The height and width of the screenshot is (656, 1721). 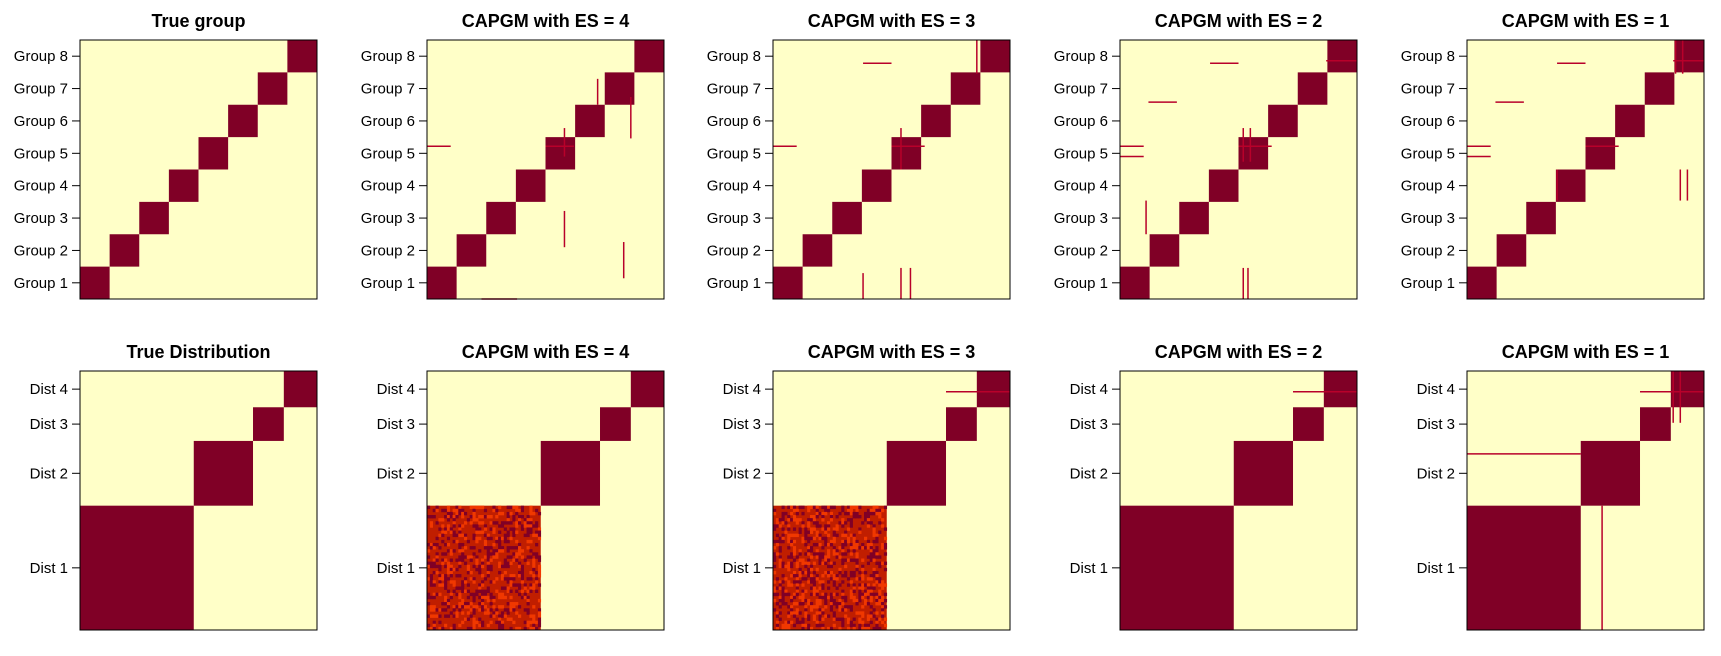 What do you see at coordinates (1428, 218) in the screenshot?
I see `y-tick-label: Group 3` at bounding box center [1428, 218].